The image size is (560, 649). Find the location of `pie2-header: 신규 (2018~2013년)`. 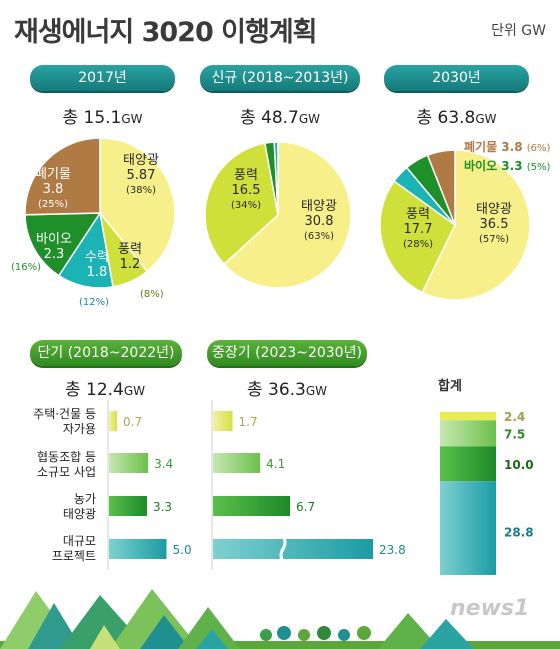

pie2-header: 신규 (2018~2013년) is located at coordinates (280, 78).